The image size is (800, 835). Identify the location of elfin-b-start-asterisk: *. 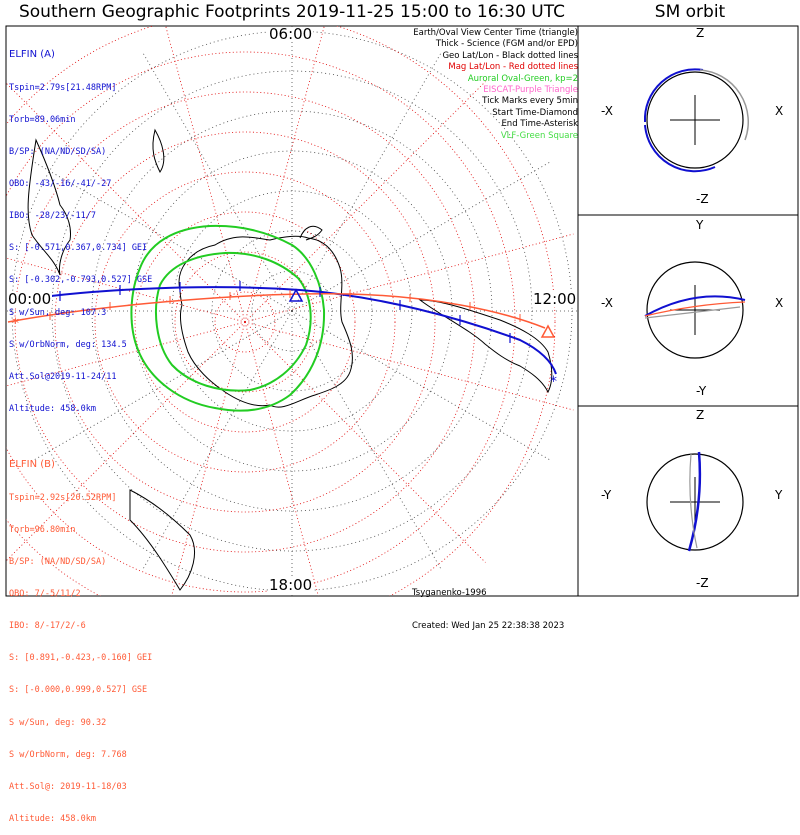
(15, 324).